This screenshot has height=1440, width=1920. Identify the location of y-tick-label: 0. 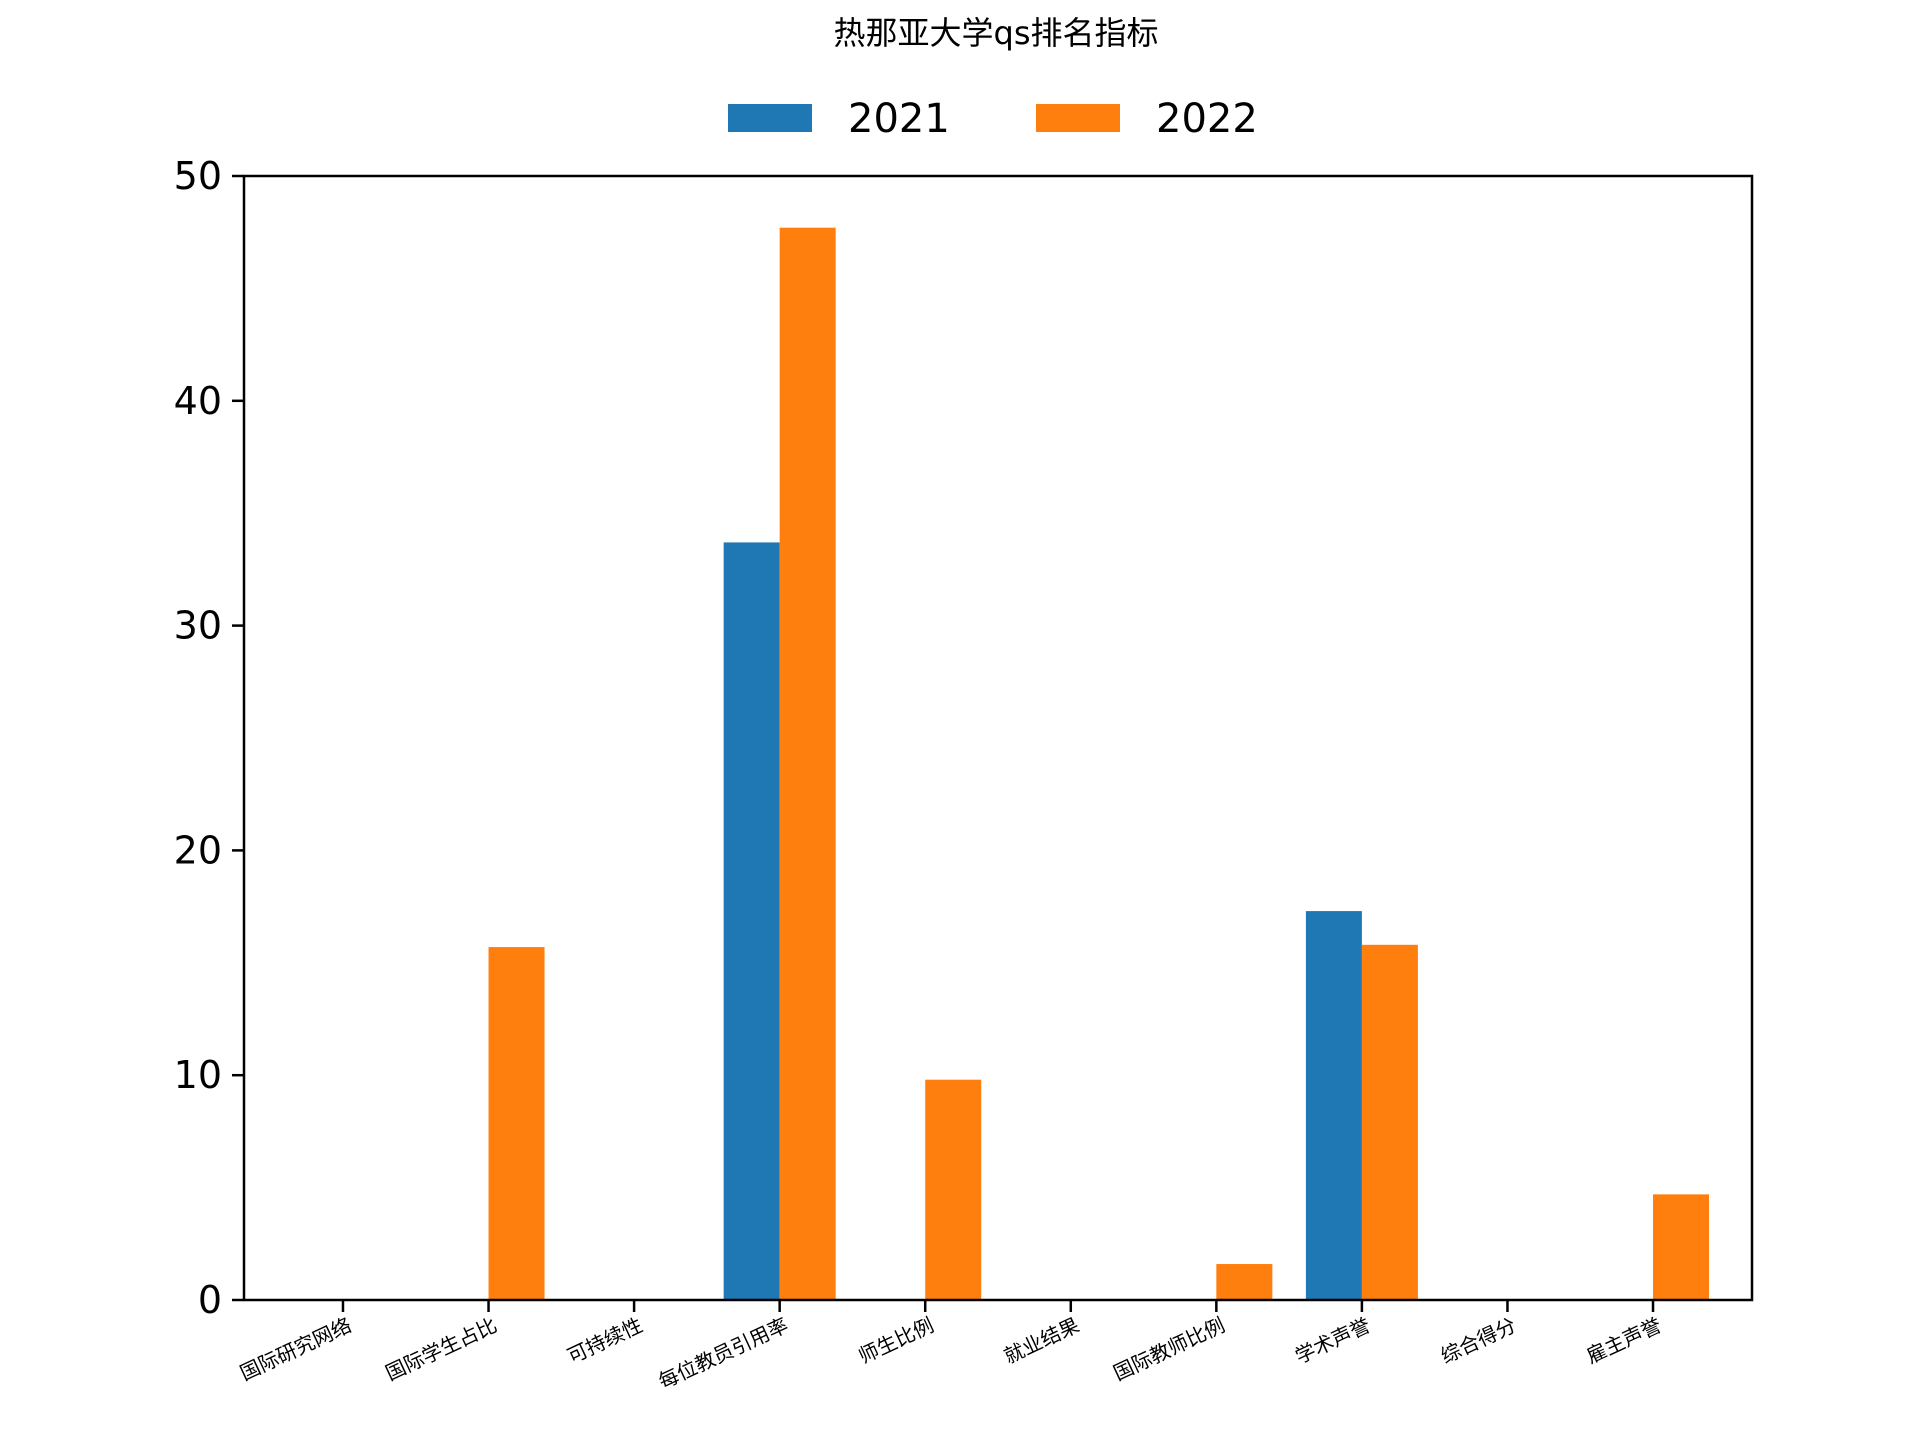
(210, 1300).